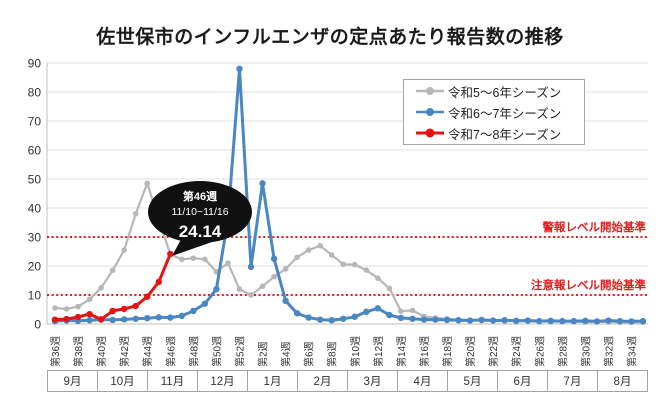  I want to click on week-tick-label: 第14週, so click(401, 351).